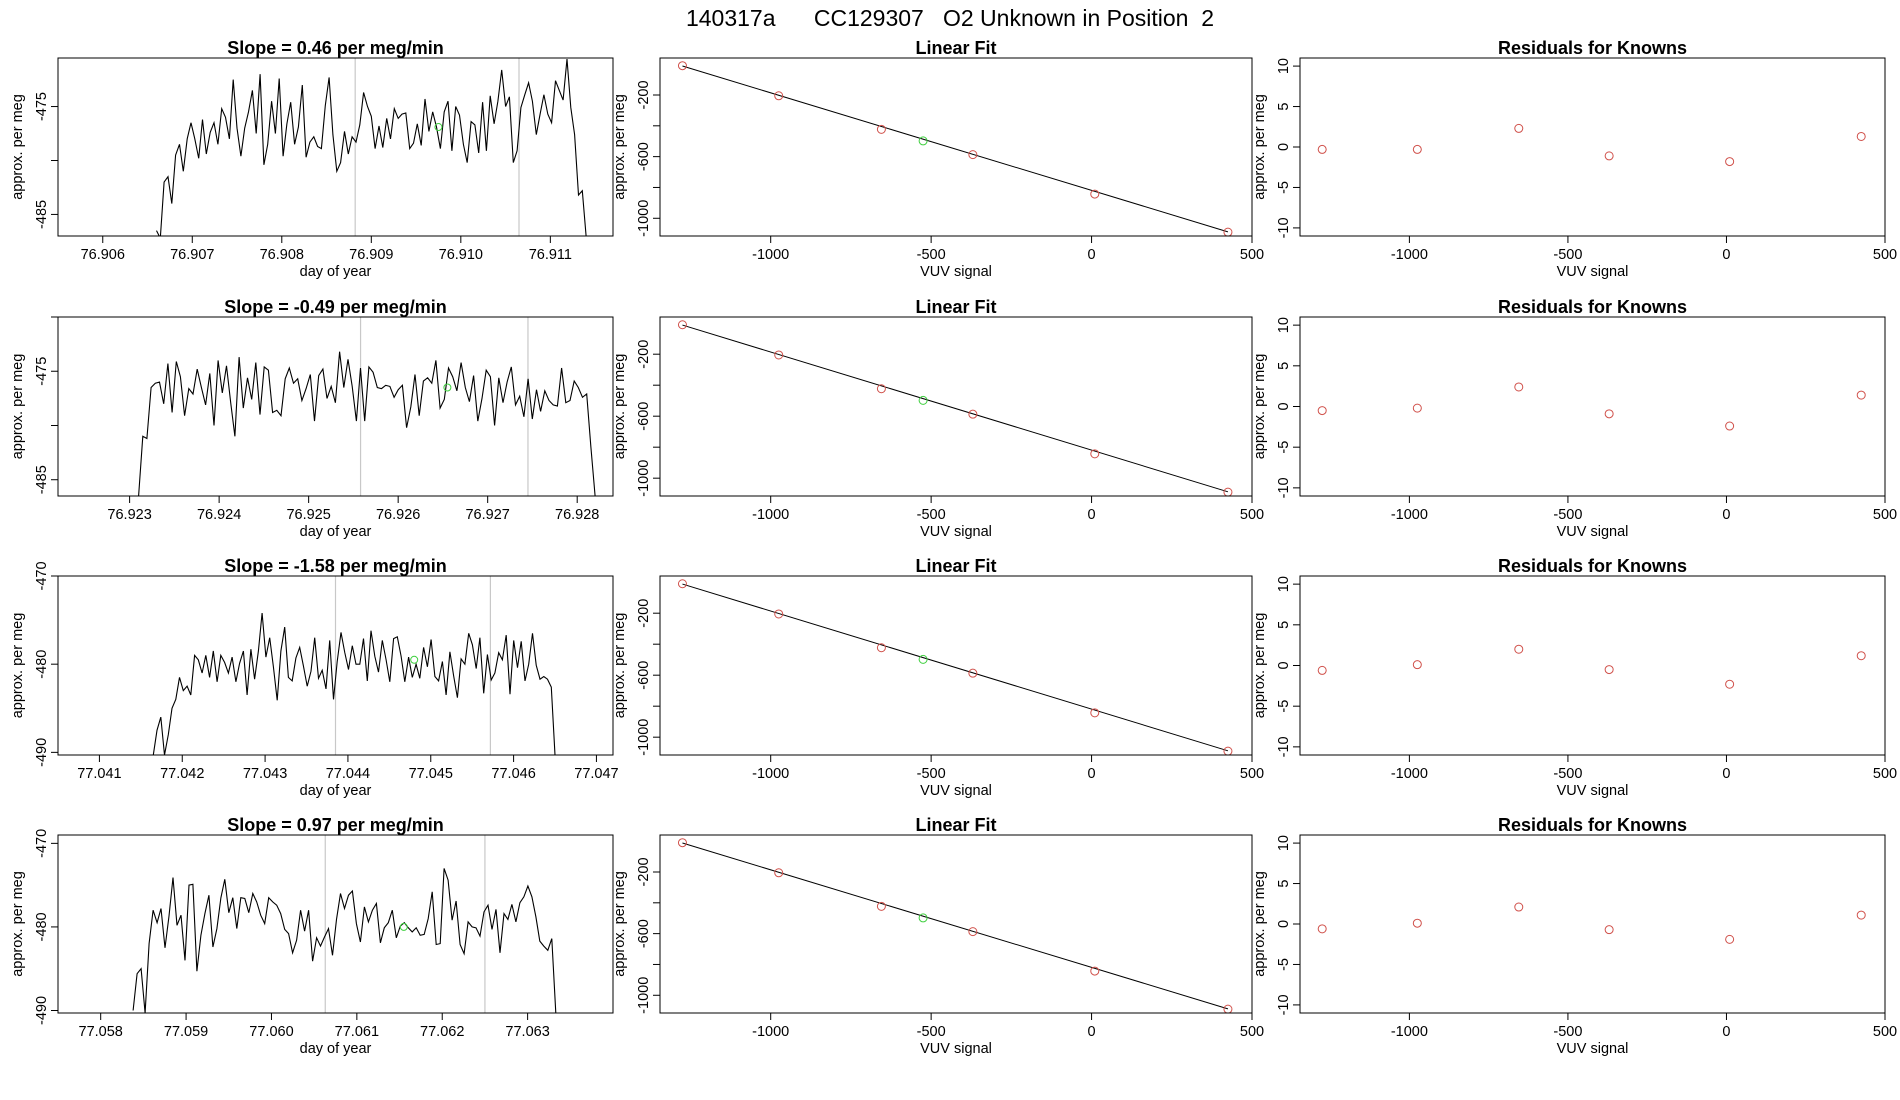 The image size is (1900, 1100). Describe the element at coordinates (42, 752) in the screenshot. I see `y-tick-label: -490` at that location.